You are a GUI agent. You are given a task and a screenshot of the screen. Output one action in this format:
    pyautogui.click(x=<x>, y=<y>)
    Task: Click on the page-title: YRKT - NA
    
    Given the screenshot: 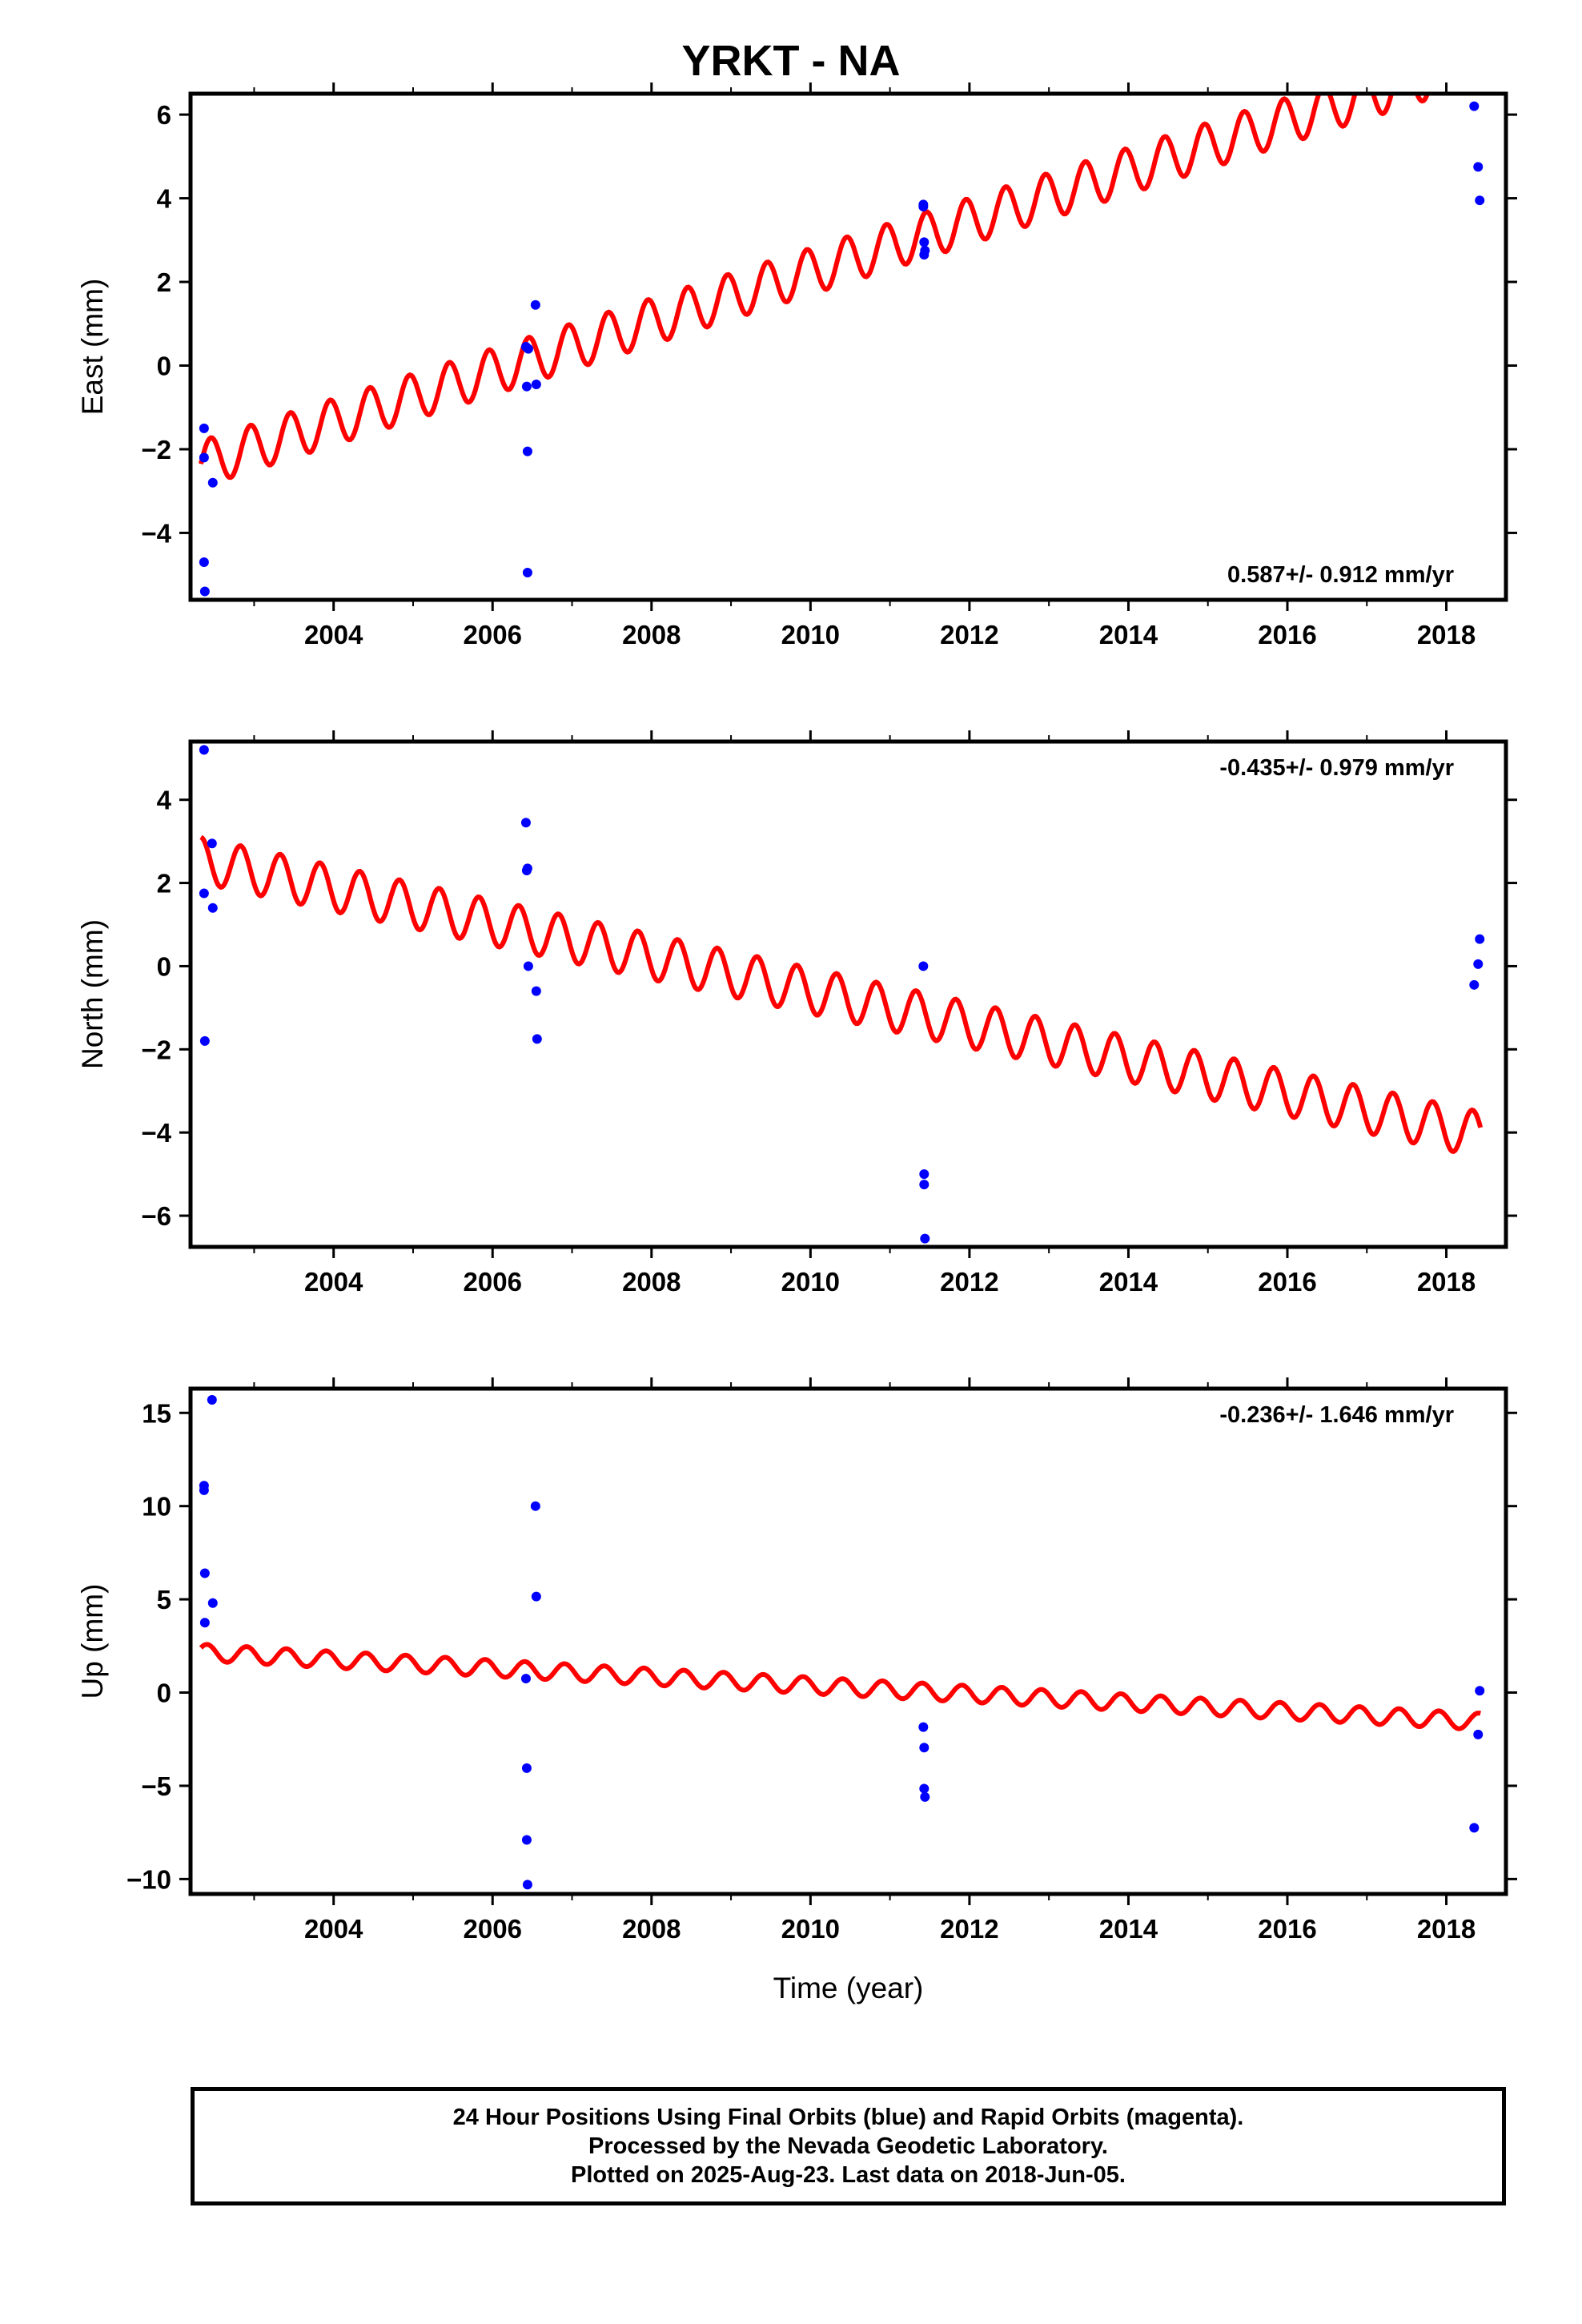 What is the action you would take?
    pyautogui.click(x=791, y=61)
    